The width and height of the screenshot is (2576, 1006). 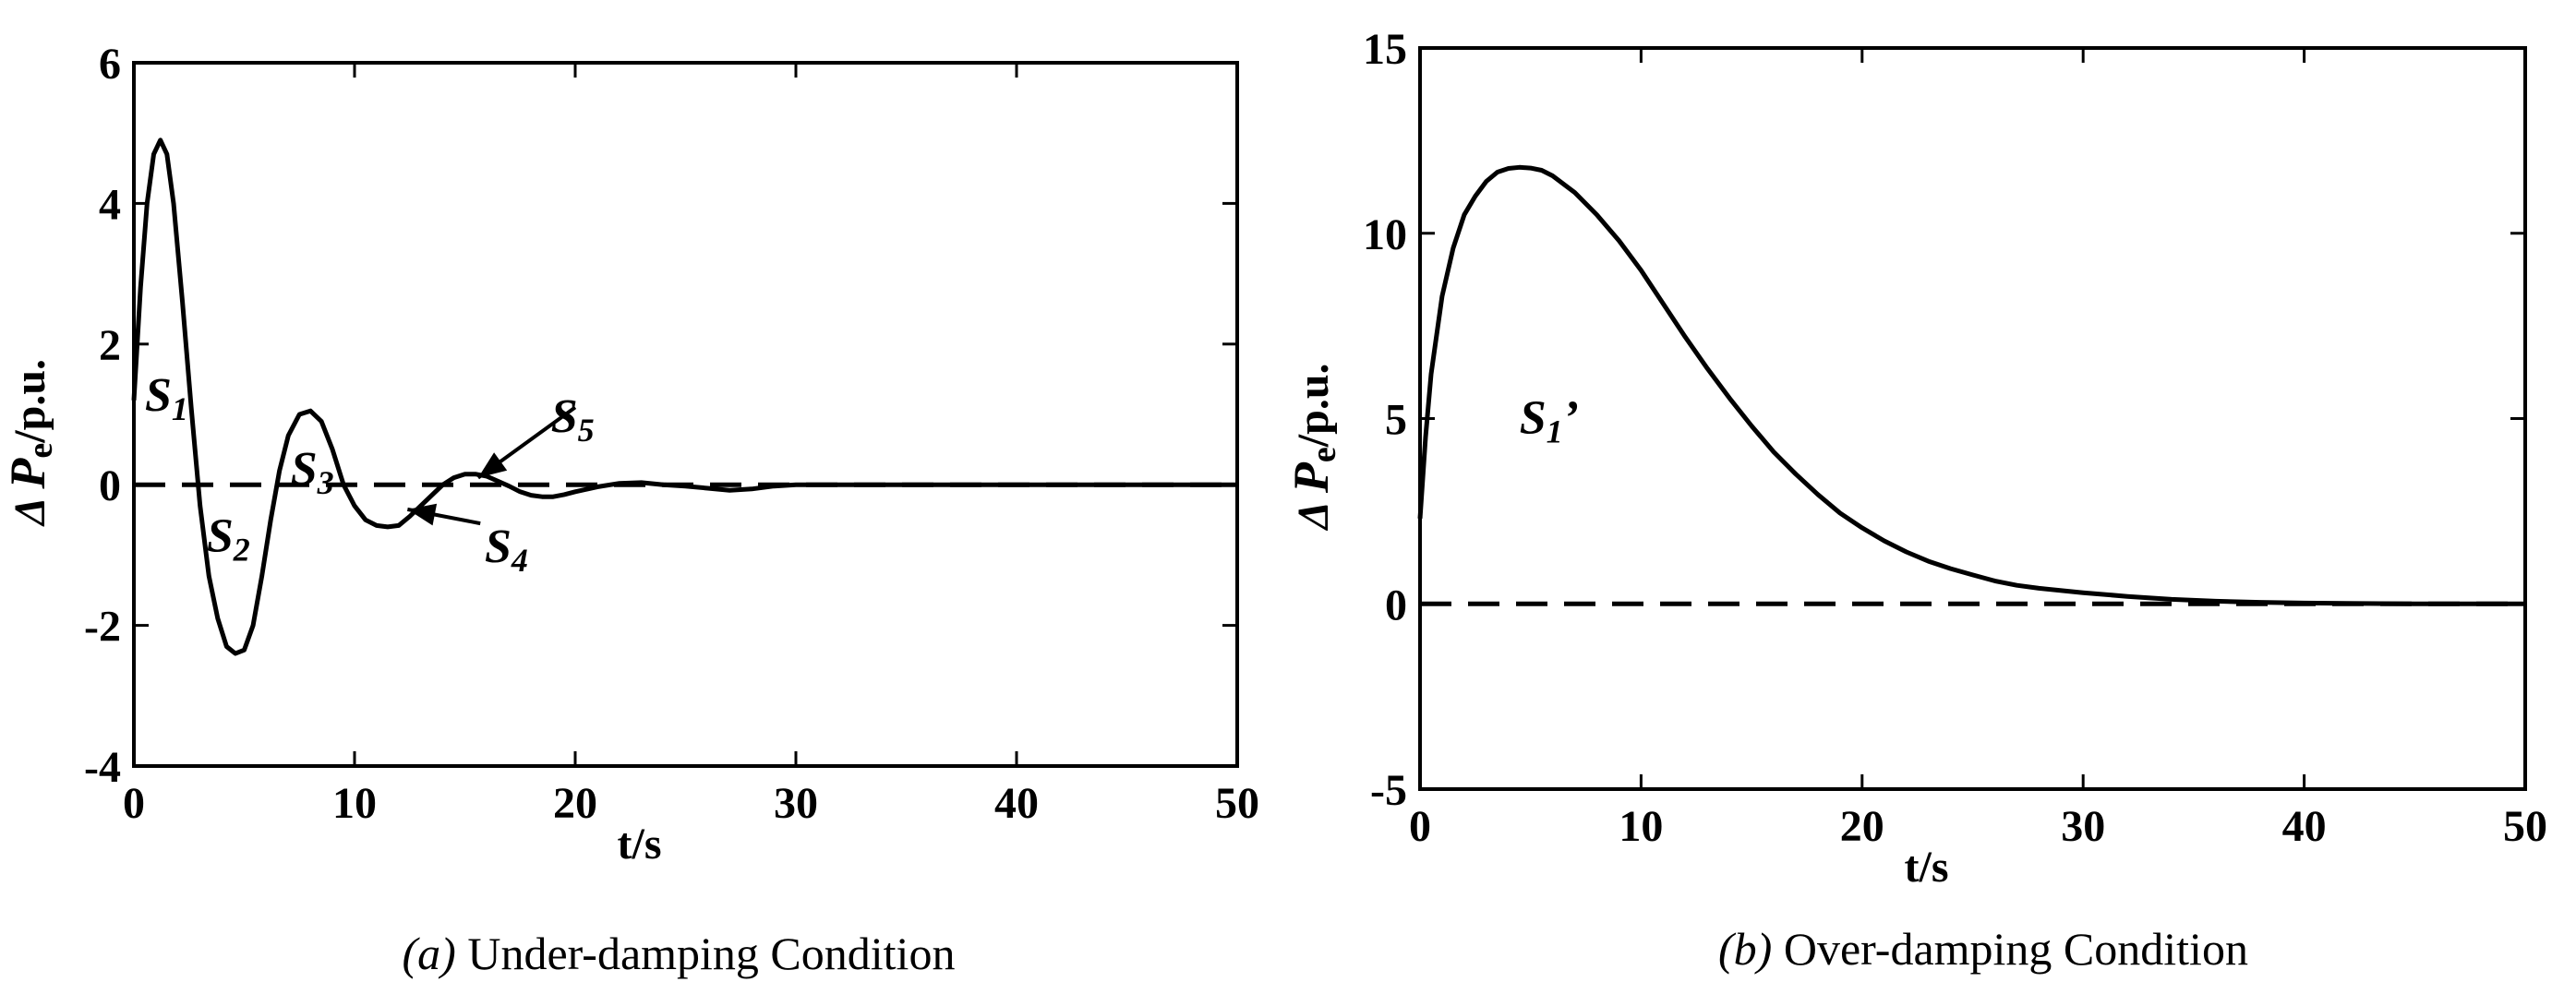 I want to click on y-tick-label: -4, so click(x=102, y=767).